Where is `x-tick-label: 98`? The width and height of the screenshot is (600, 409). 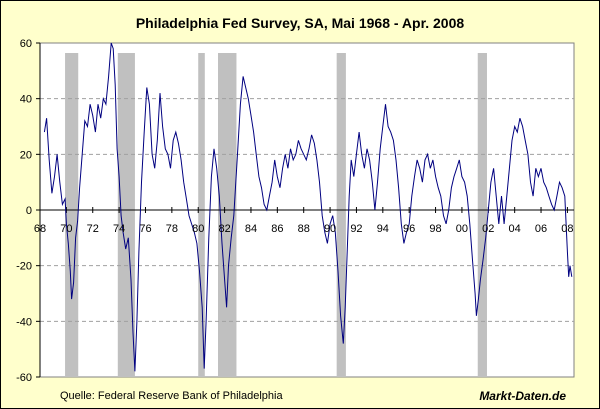 x-tick-label: 98 is located at coordinates (435, 229).